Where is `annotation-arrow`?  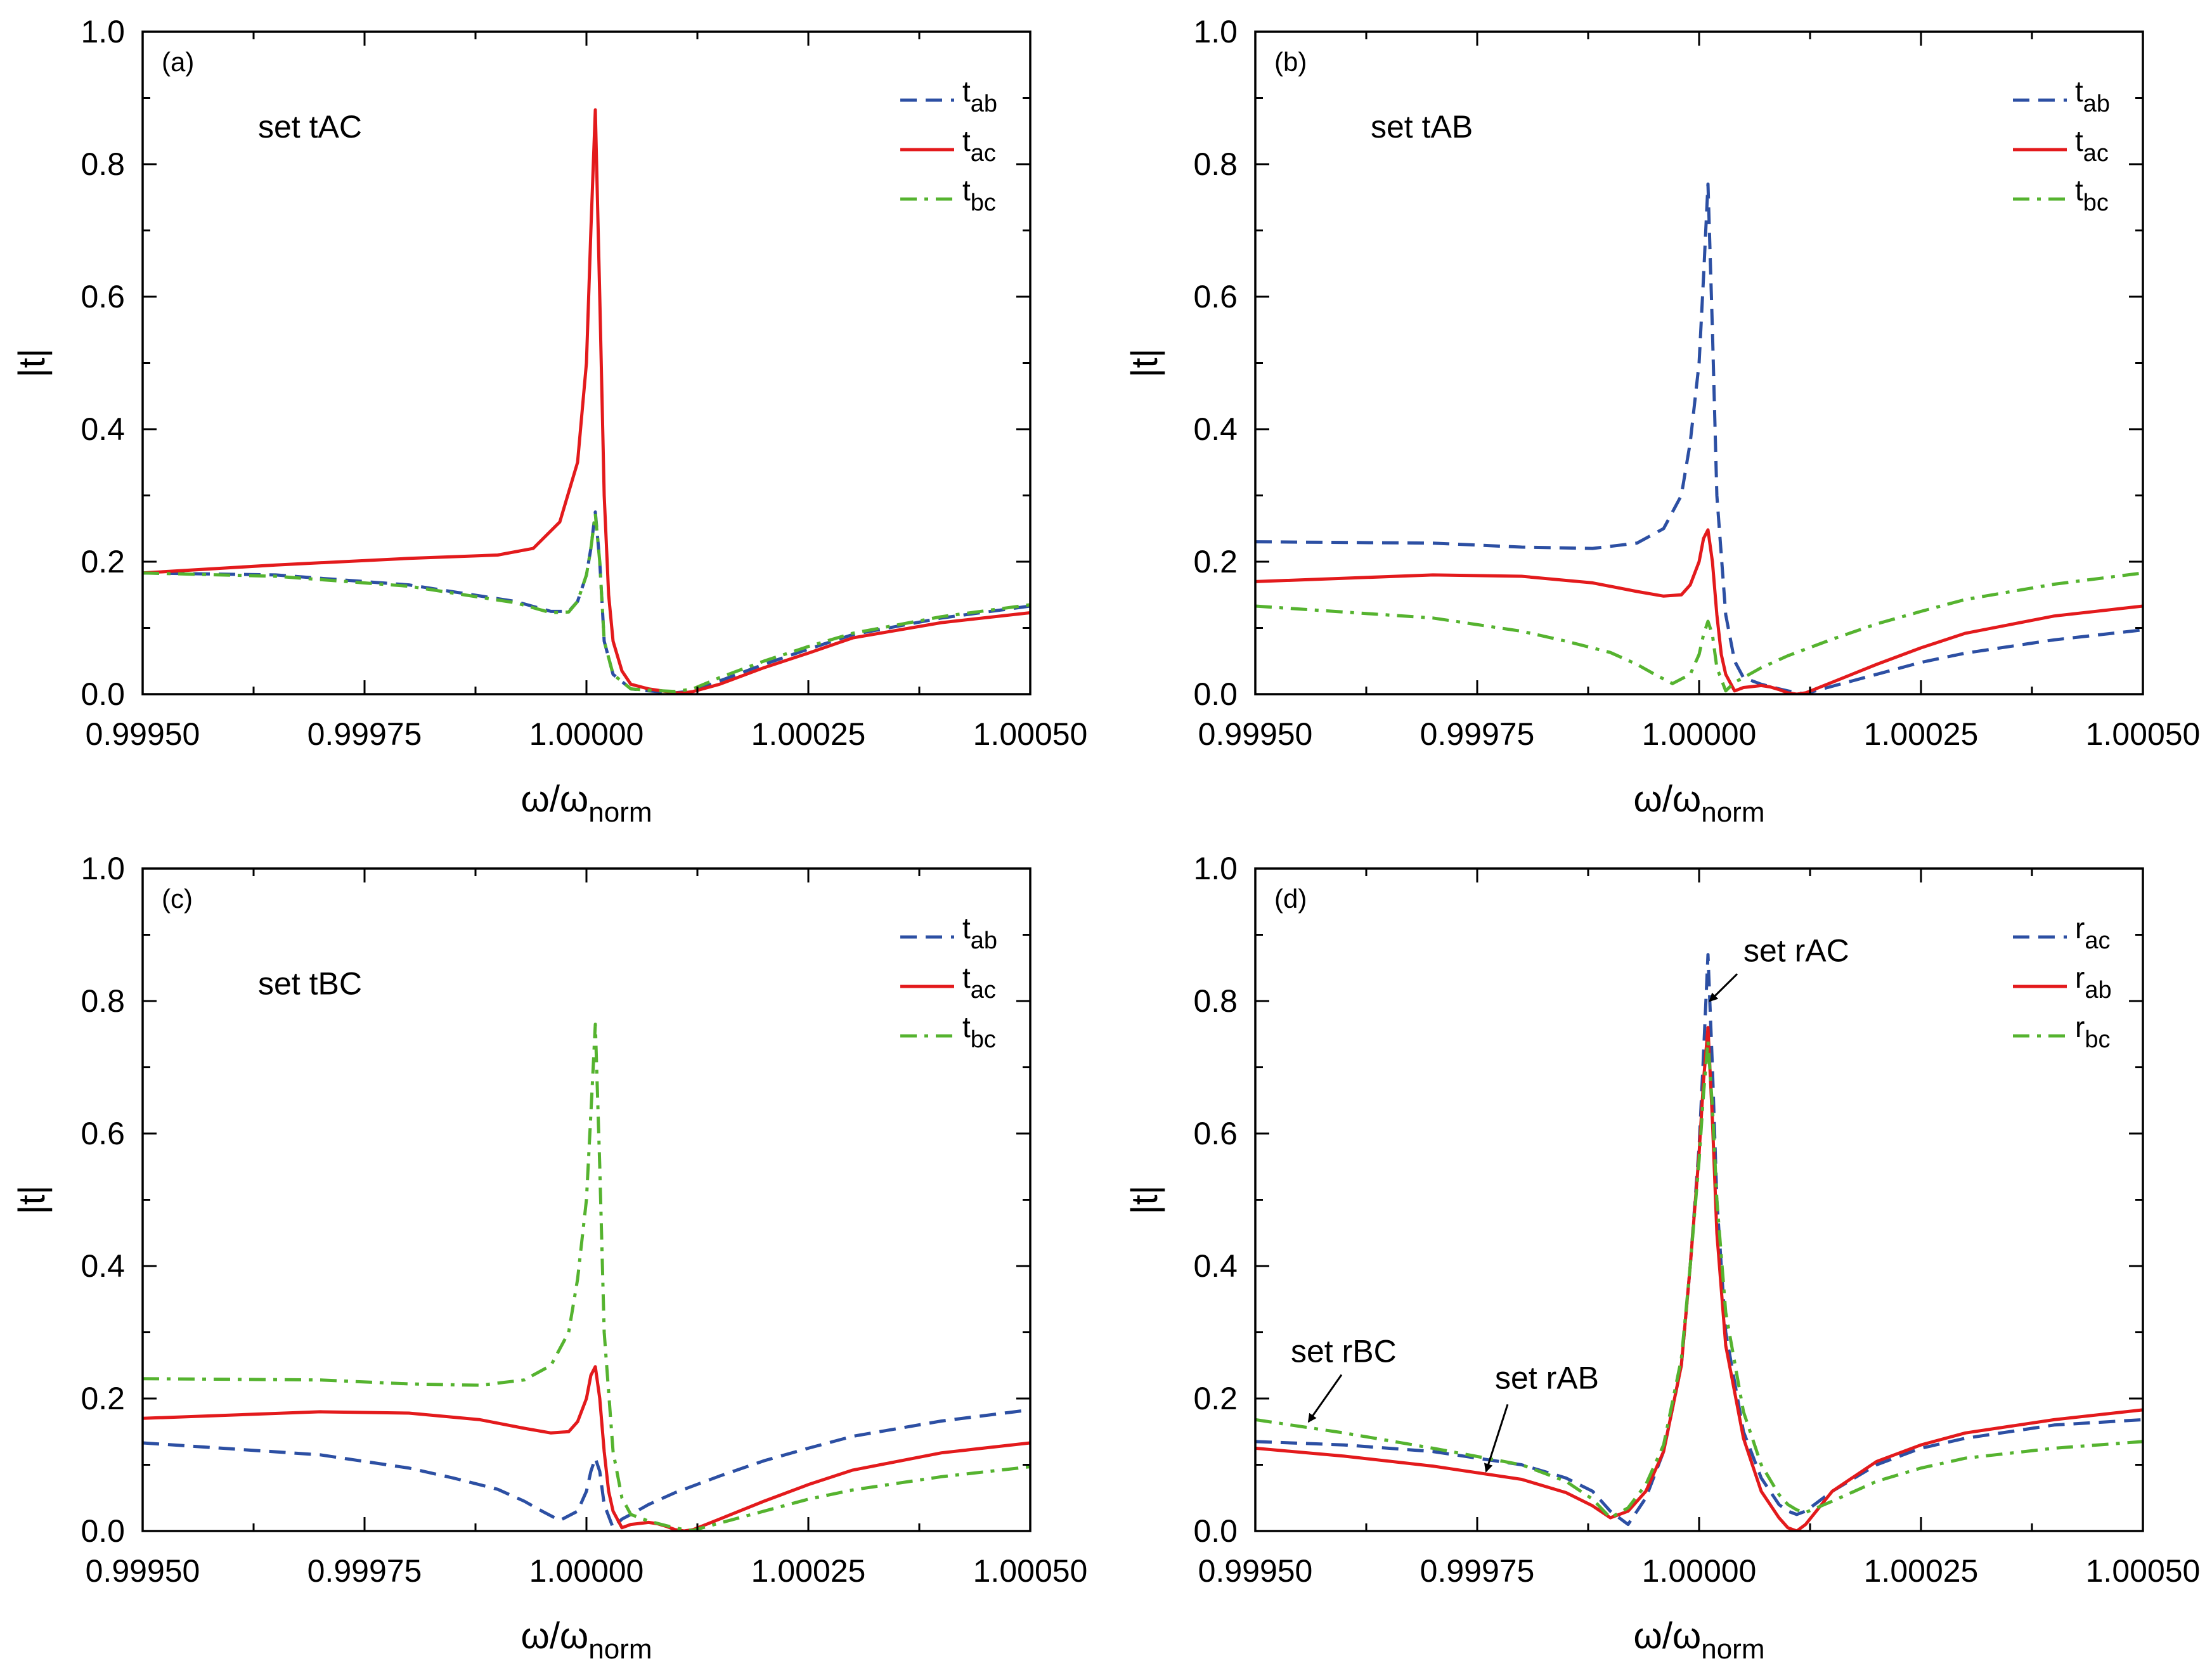
annotation-arrow is located at coordinates (1496, 1438).